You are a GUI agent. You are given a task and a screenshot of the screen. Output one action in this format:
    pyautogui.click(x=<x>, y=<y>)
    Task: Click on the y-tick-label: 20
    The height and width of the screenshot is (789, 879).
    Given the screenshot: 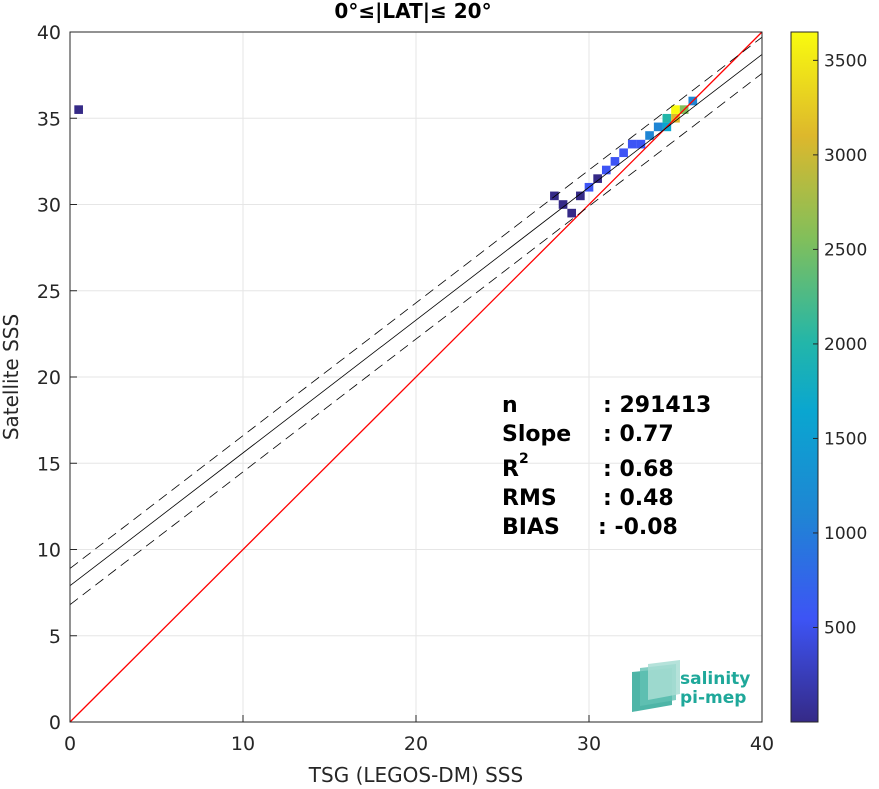 What is the action you would take?
    pyautogui.click(x=49, y=378)
    